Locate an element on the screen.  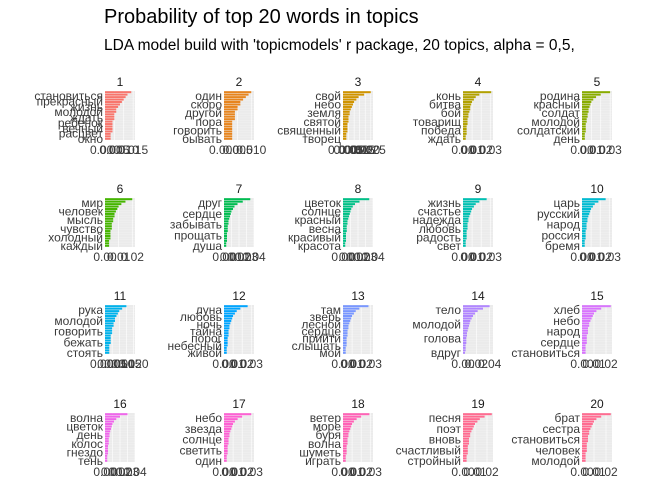
word-label: солнце is located at coordinates (202, 440).